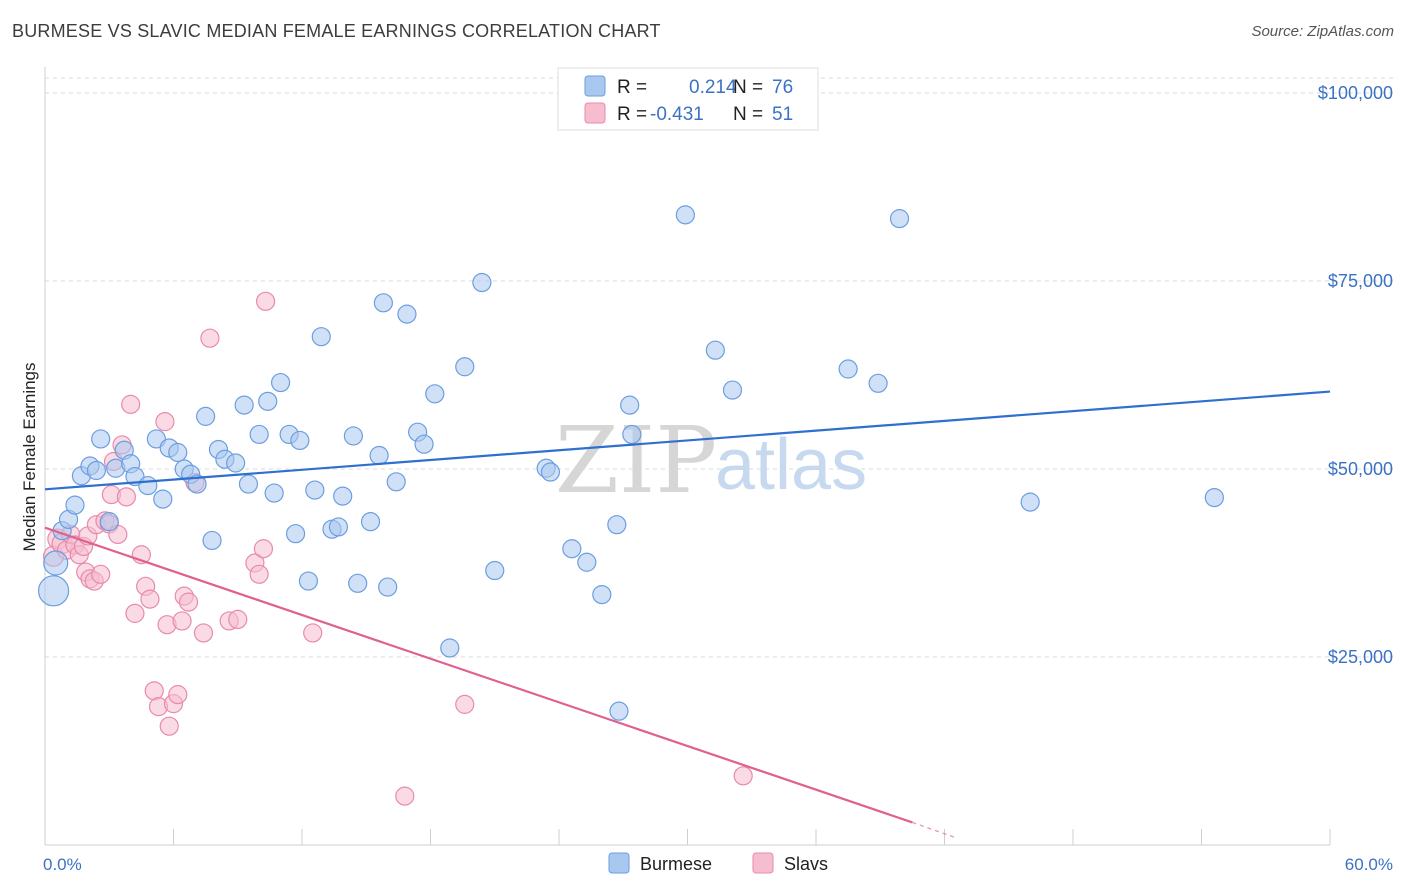 The height and width of the screenshot is (892, 1406). I want to click on slavs-r-label: R =, so click(632, 114).